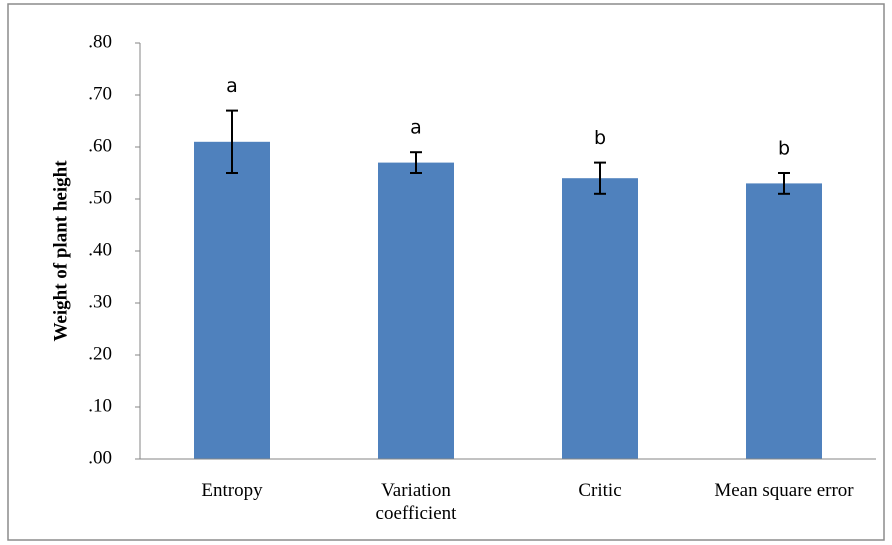 This screenshot has height=545, width=892. Describe the element at coordinates (784, 490) in the screenshot. I see `x-tick-label: Mean square error` at that location.